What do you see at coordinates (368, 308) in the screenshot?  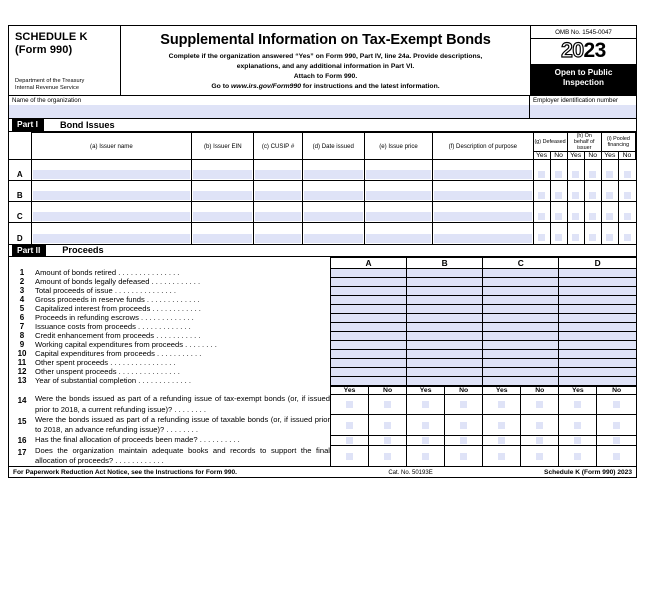 I see `amount-5-a` at bounding box center [368, 308].